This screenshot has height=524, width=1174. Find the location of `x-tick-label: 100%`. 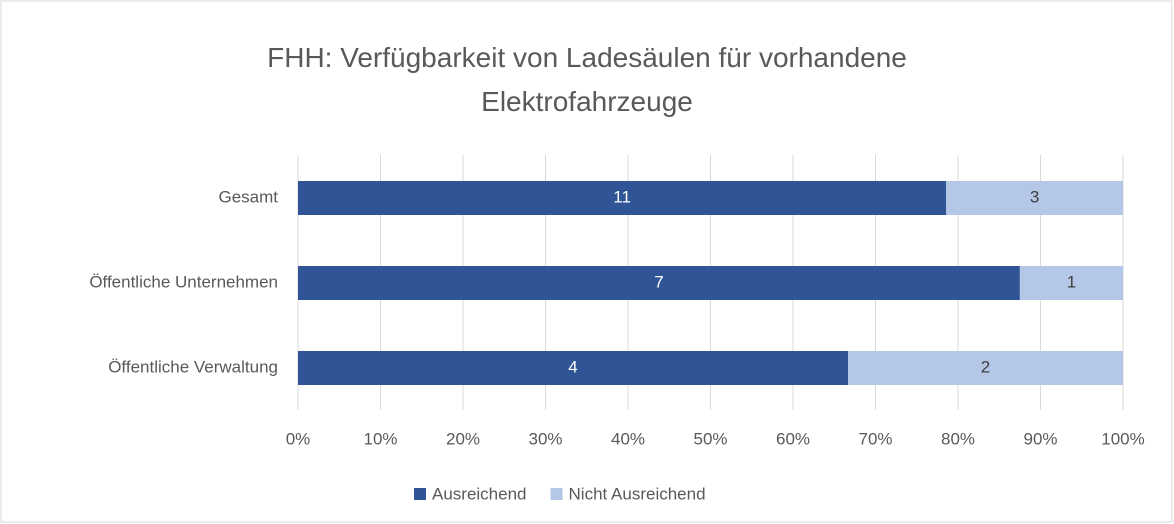

x-tick-label: 100% is located at coordinates (1122, 438).